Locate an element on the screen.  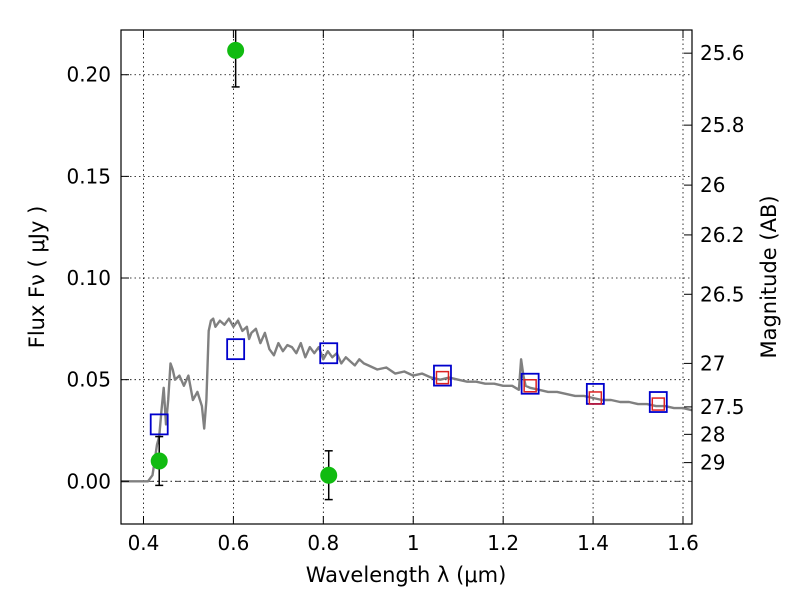
x-tick-label: 1.4 is located at coordinates (593, 543).